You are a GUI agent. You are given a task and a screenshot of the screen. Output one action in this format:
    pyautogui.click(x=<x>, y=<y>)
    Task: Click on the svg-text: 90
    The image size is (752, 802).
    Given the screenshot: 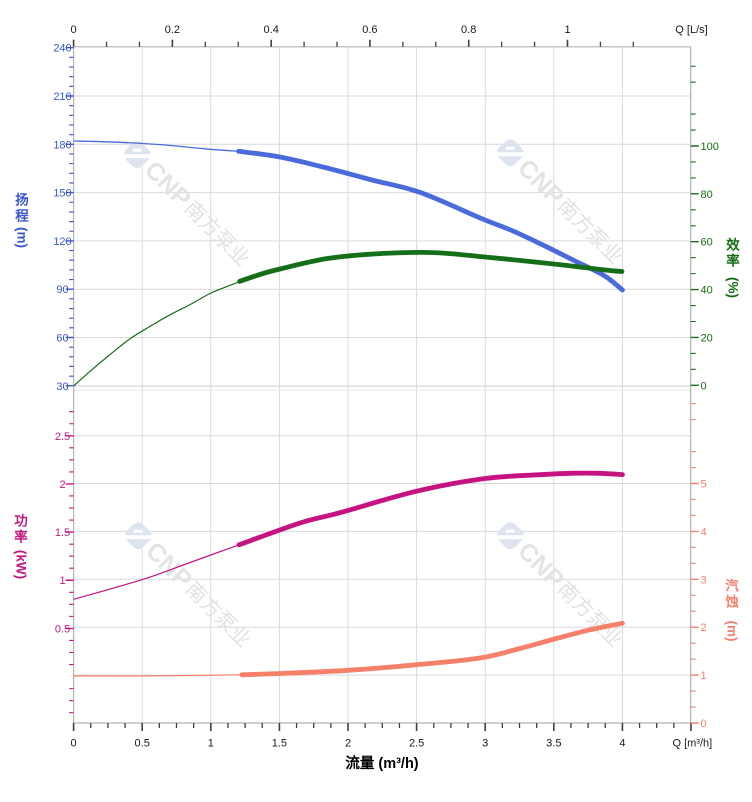 What is the action you would take?
    pyautogui.click(x=62, y=290)
    